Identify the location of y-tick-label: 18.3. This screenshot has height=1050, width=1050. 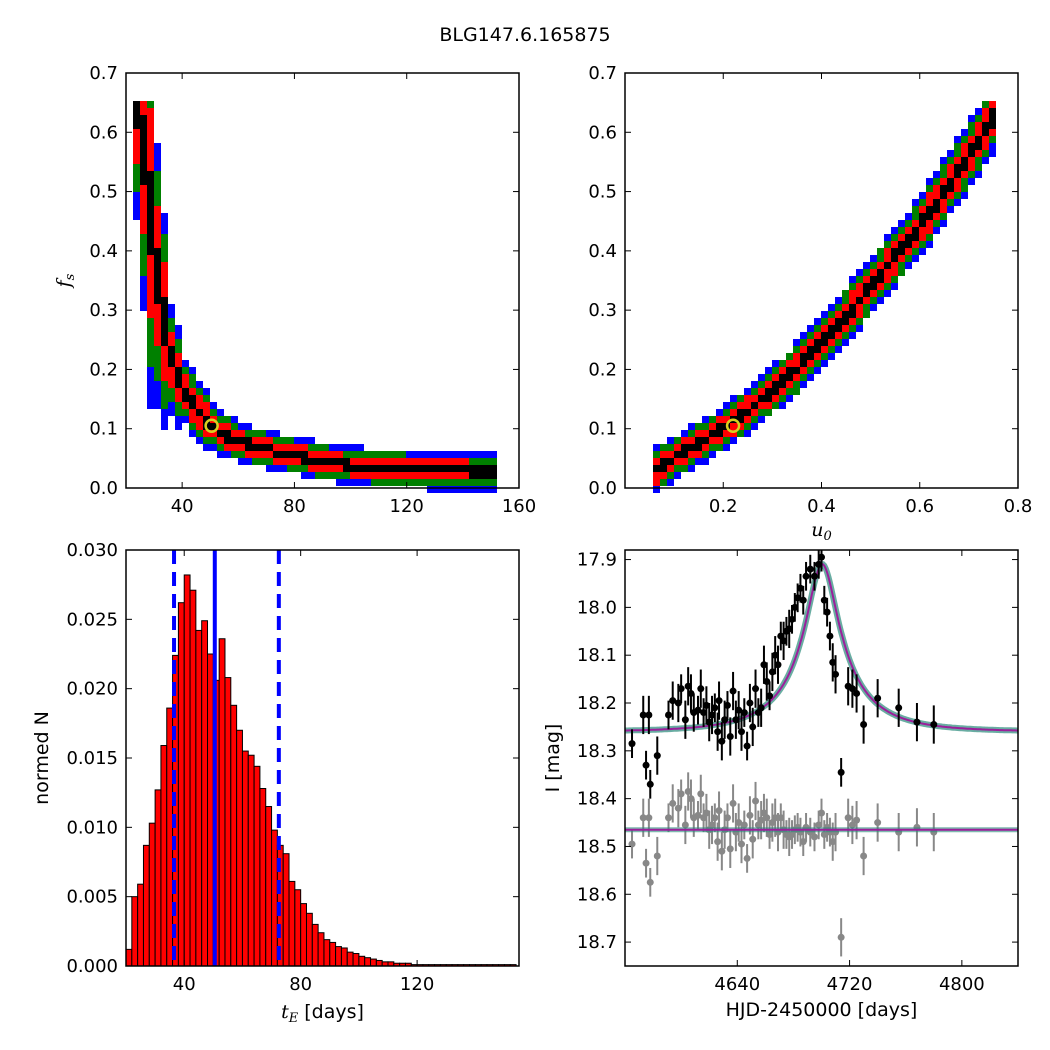
(597, 751).